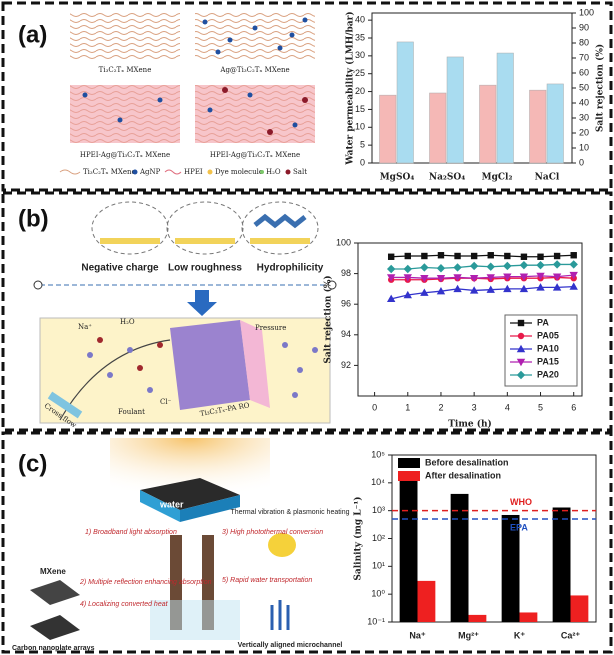 Image resolution: width=614 pixels, height=655 pixels. What do you see at coordinates (205, 268) in the screenshot?
I see `property-label: Low roughness` at bounding box center [205, 268].